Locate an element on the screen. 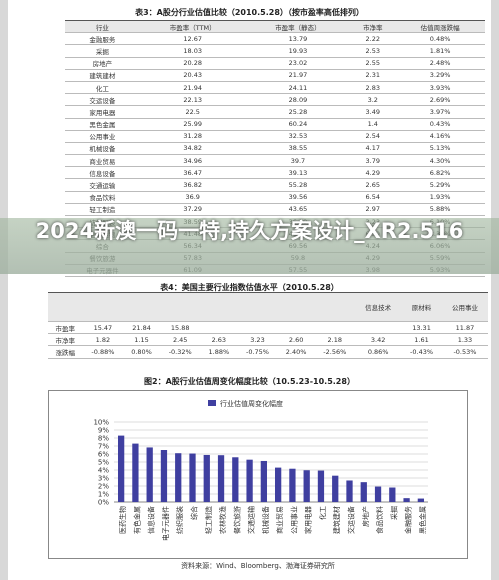  cell: 13.31 is located at coordinates (421, 328).